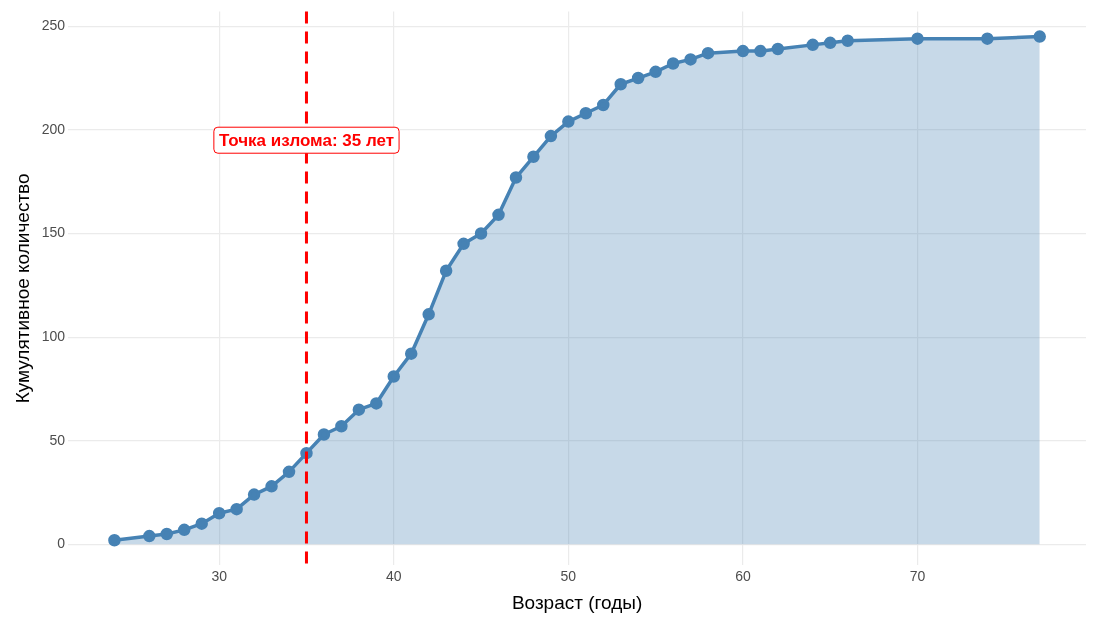 The height and width of the screenshot is (623, 1096). What do you see at coordinates (53, 232) in the screenshot?
I see `y-tick-label: 150` at bounding box center [53, 232].